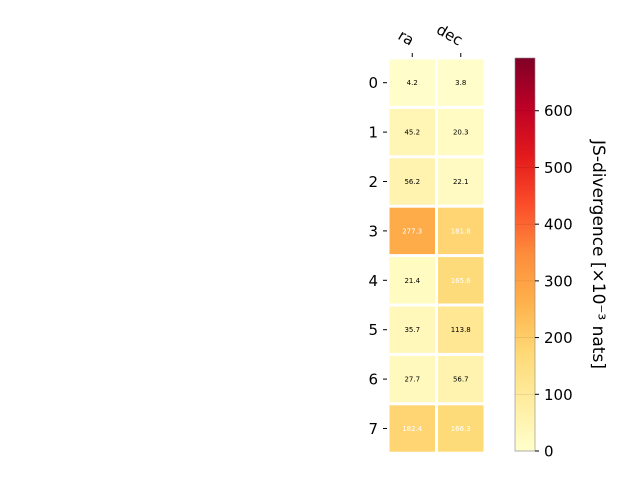 The image size is (640, 480). I want to click on heatmap-cell-6-ra, so click(412, 379).